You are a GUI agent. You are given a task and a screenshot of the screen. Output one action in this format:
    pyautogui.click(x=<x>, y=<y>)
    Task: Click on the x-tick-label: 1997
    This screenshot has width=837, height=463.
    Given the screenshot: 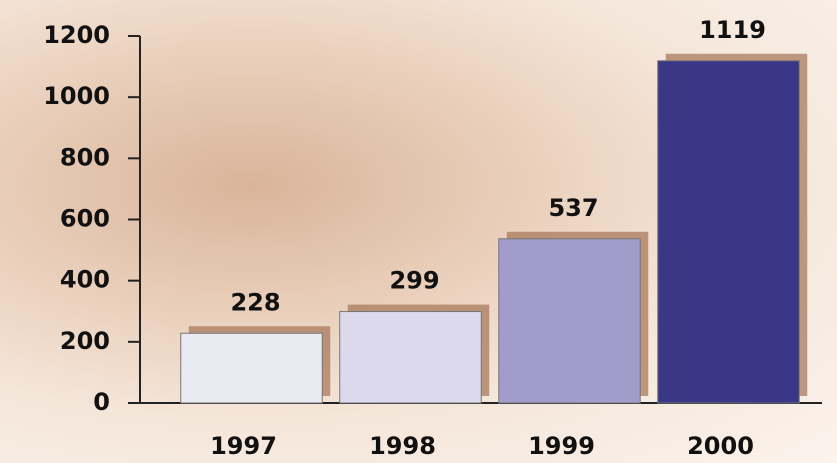 What is the action you would take?
    pyautogui.click(x=243, y=446)
    